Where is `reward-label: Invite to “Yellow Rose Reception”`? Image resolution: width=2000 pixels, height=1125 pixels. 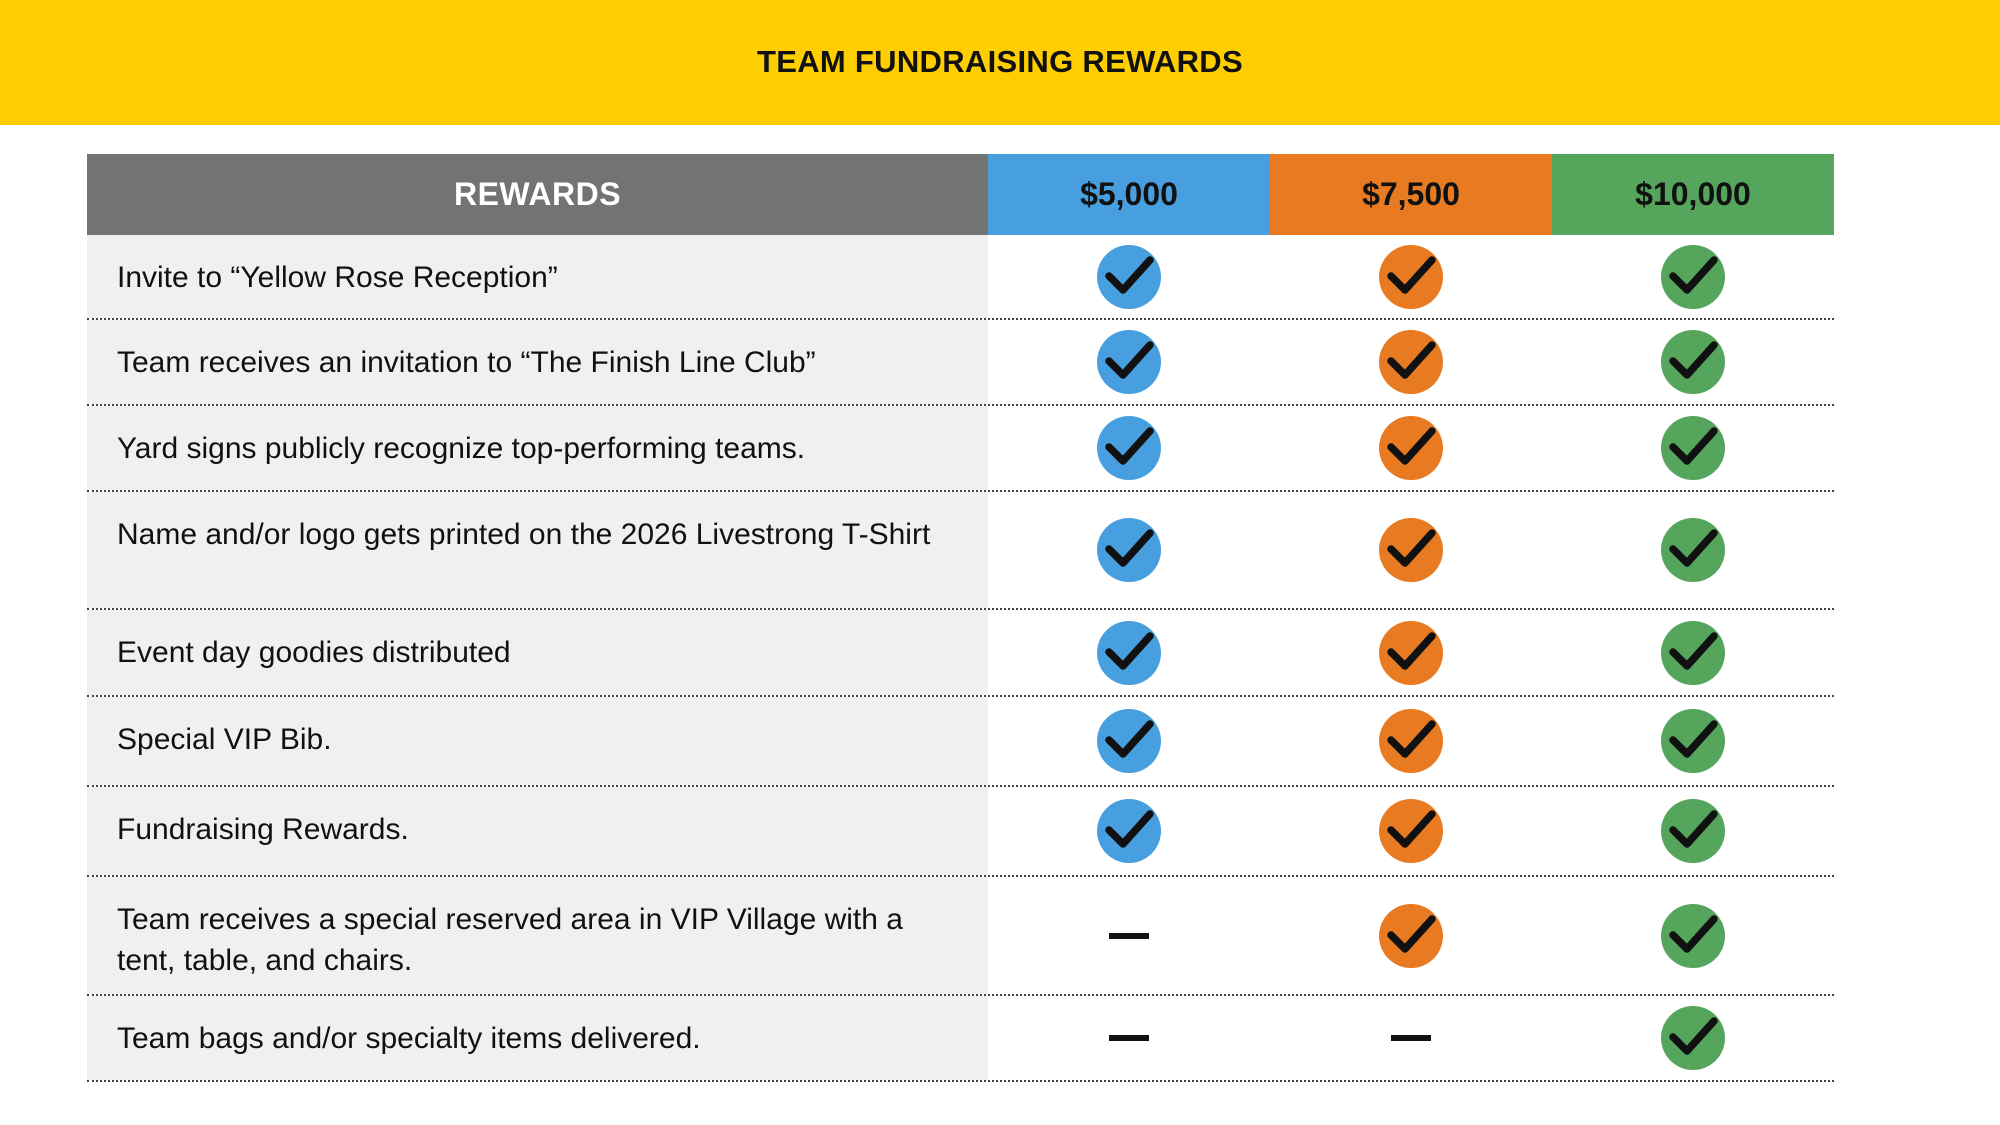 reward-label: Invite to “Yellow Rose Reception” is located at coordinates (537, 276).